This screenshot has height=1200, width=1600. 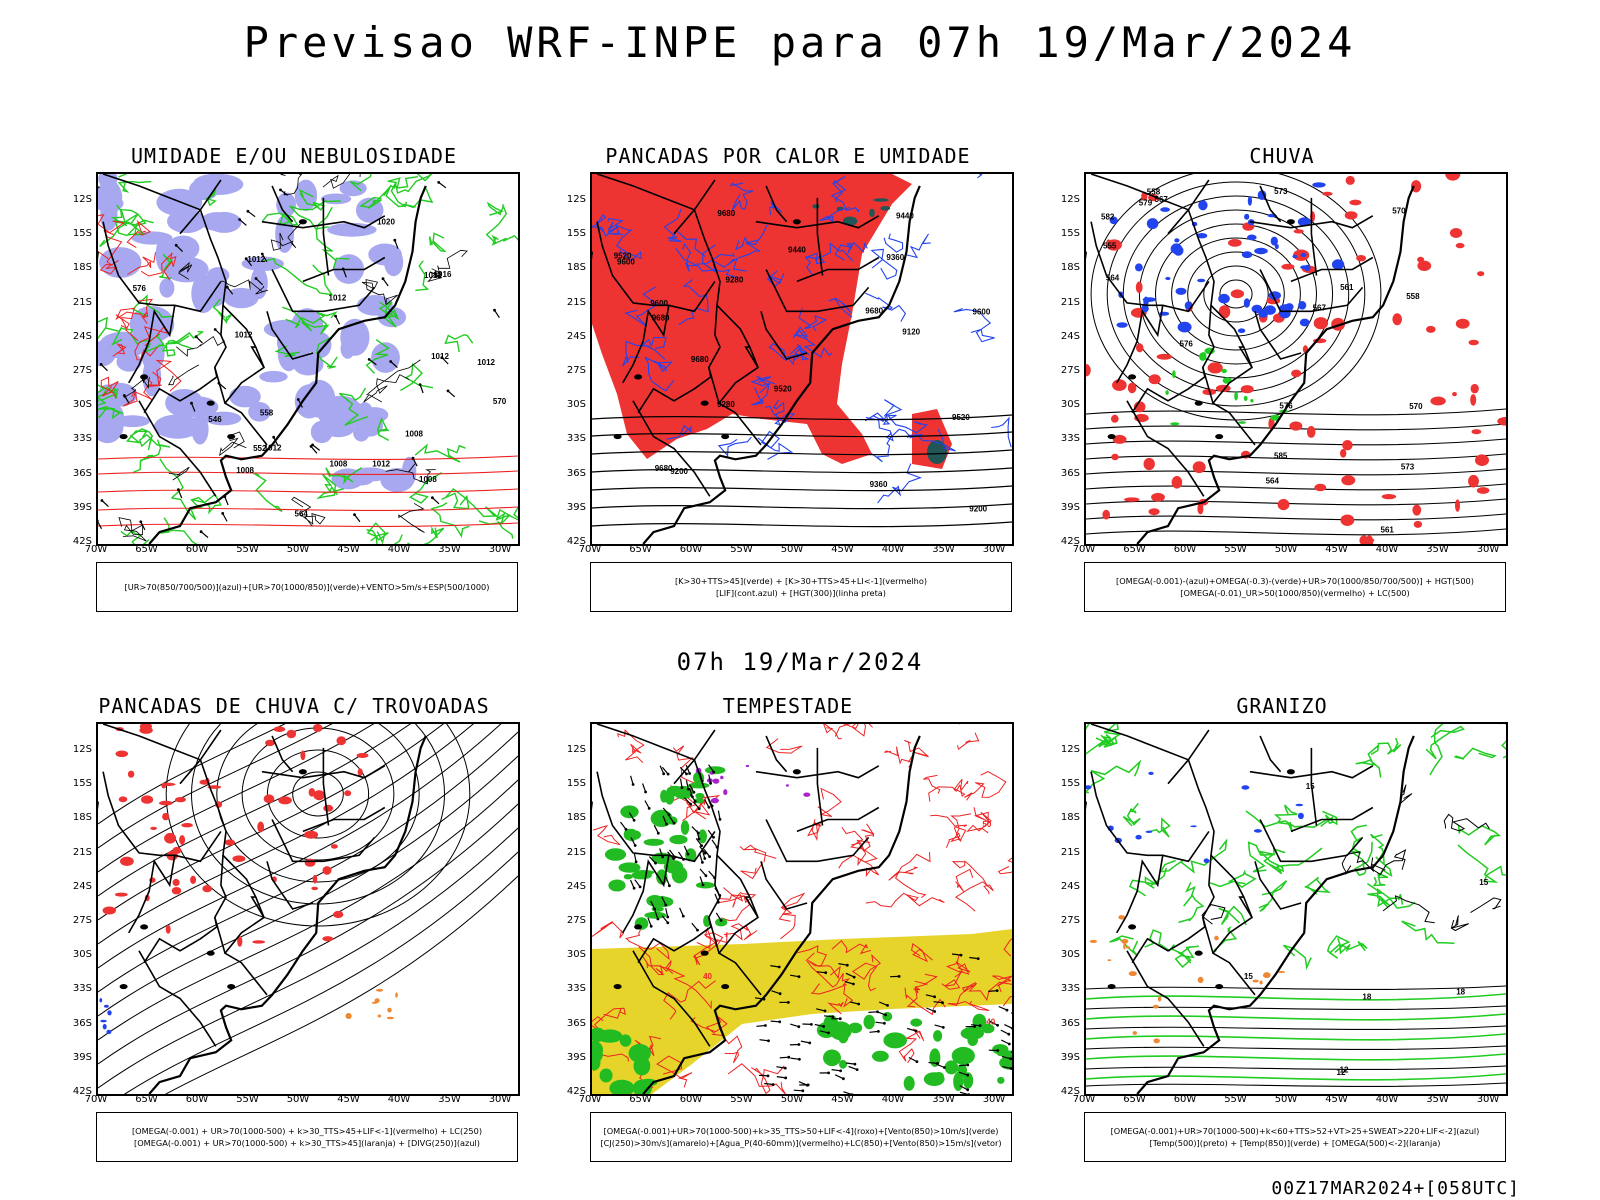 I want to click on omega-500-fill, so click(x=1132, y=974).